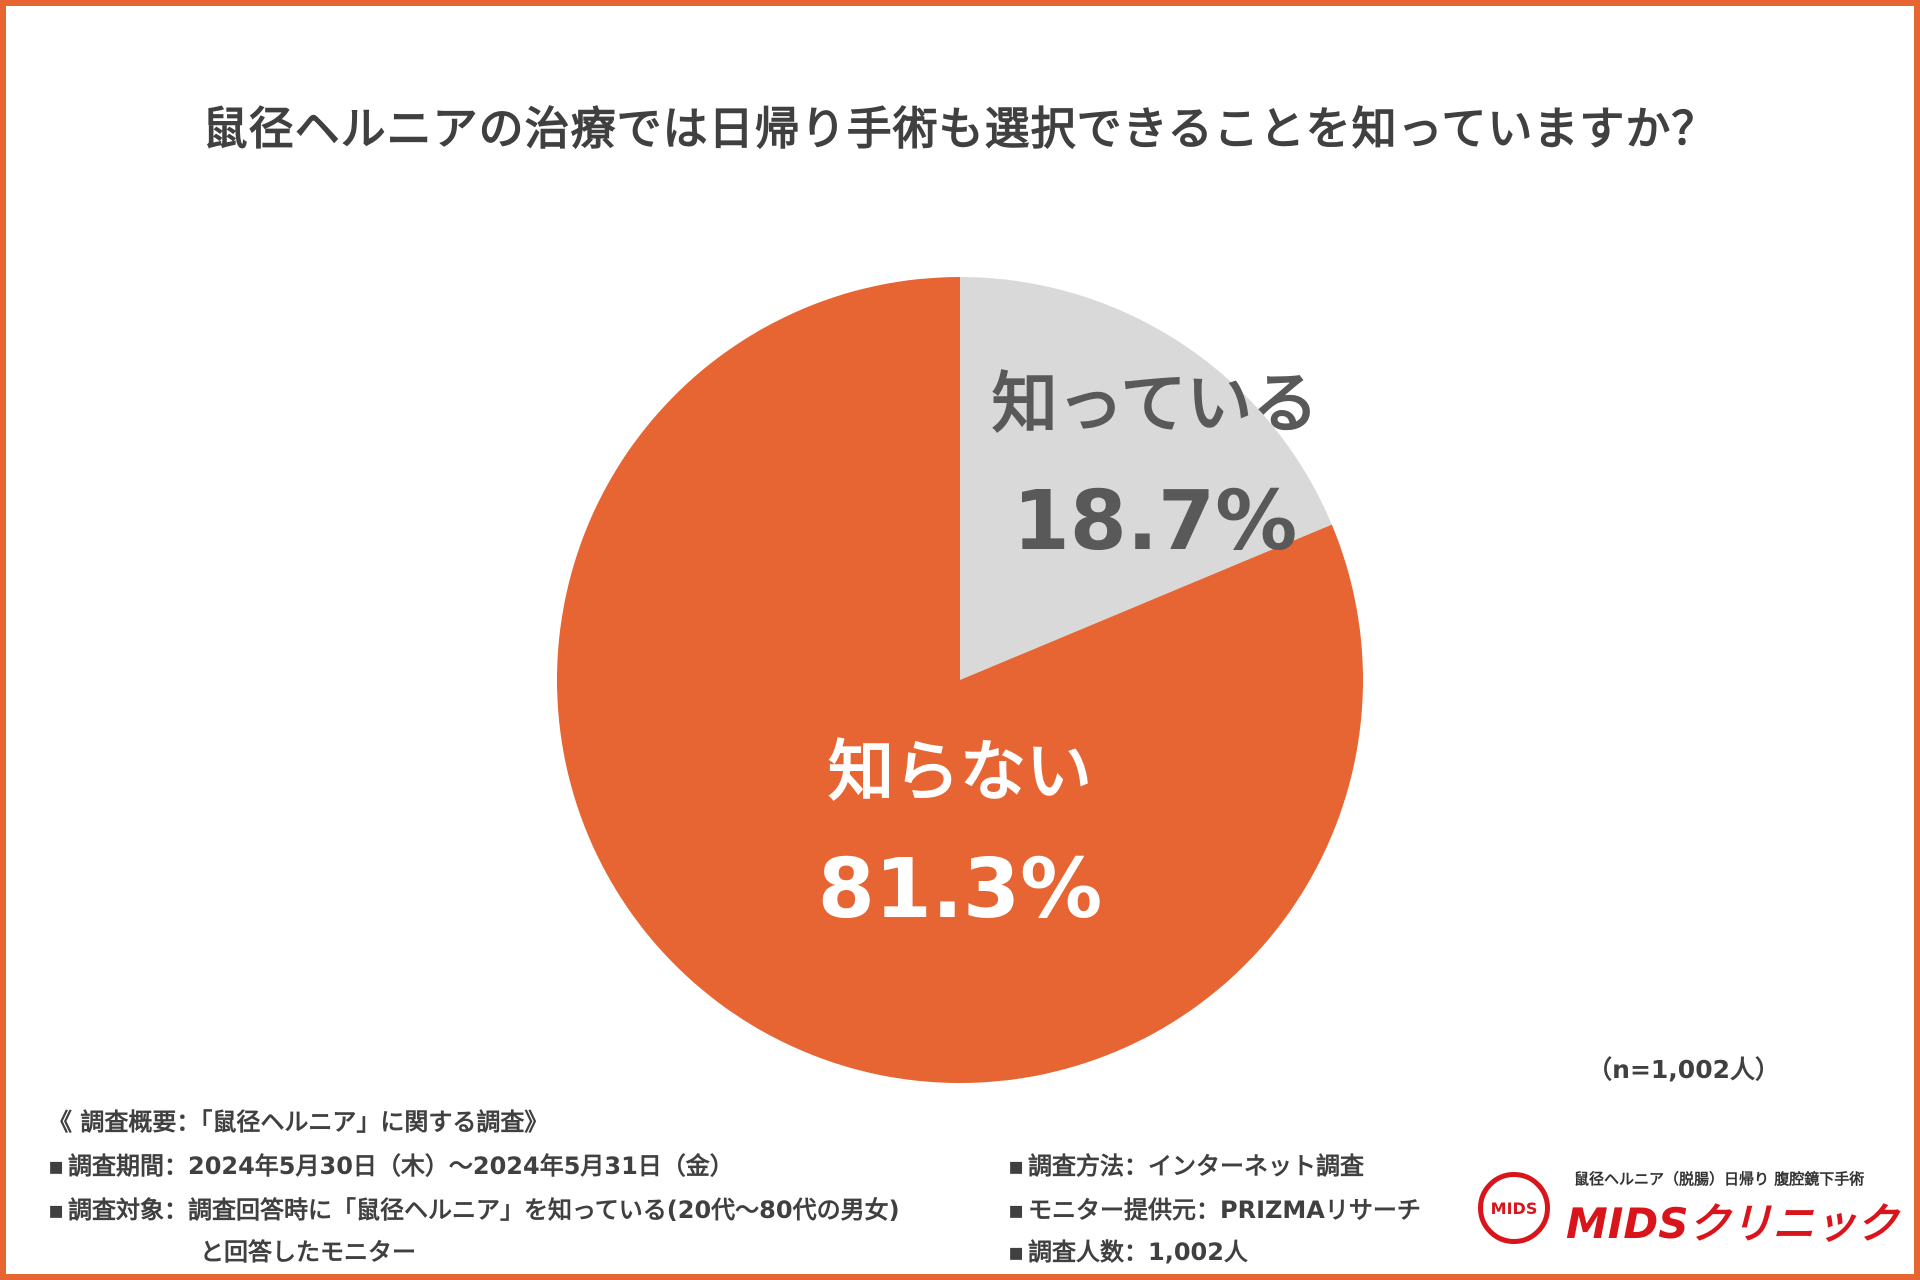  What do you see at coordinates (960, 771) in the screenshot?
I see `slice-name-unknown: 知らない` at bounding box center [960, 771].